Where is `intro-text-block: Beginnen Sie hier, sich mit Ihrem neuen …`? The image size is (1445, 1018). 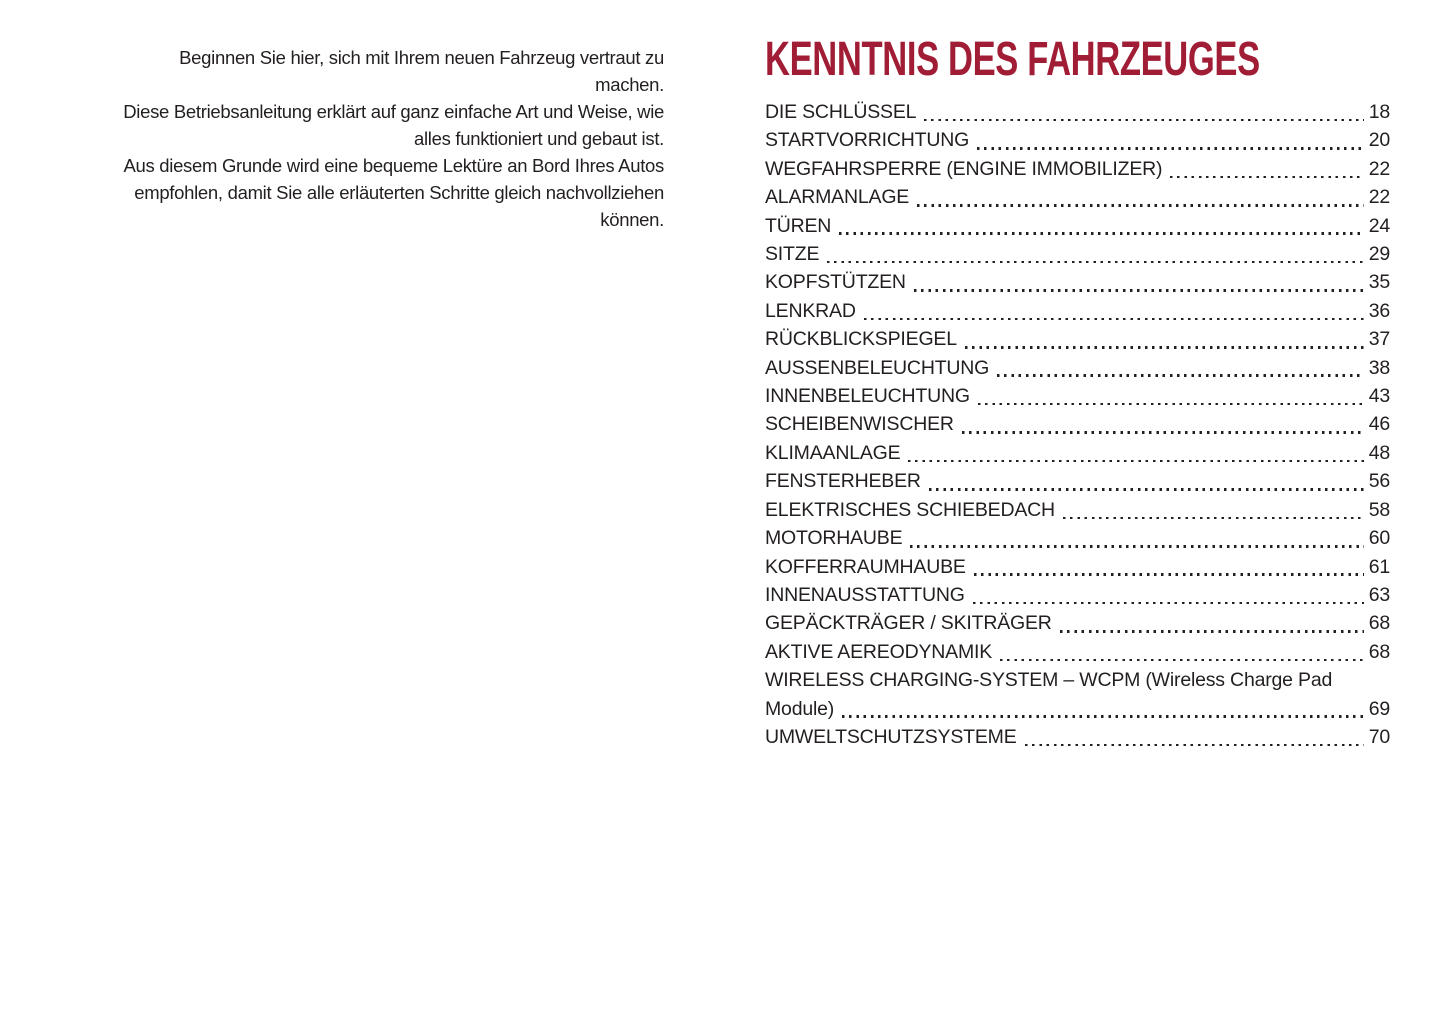
intro-text-block: Beginnen Sie hier, sich mit Ihrem neuen … is located at coordinates (388, 138).